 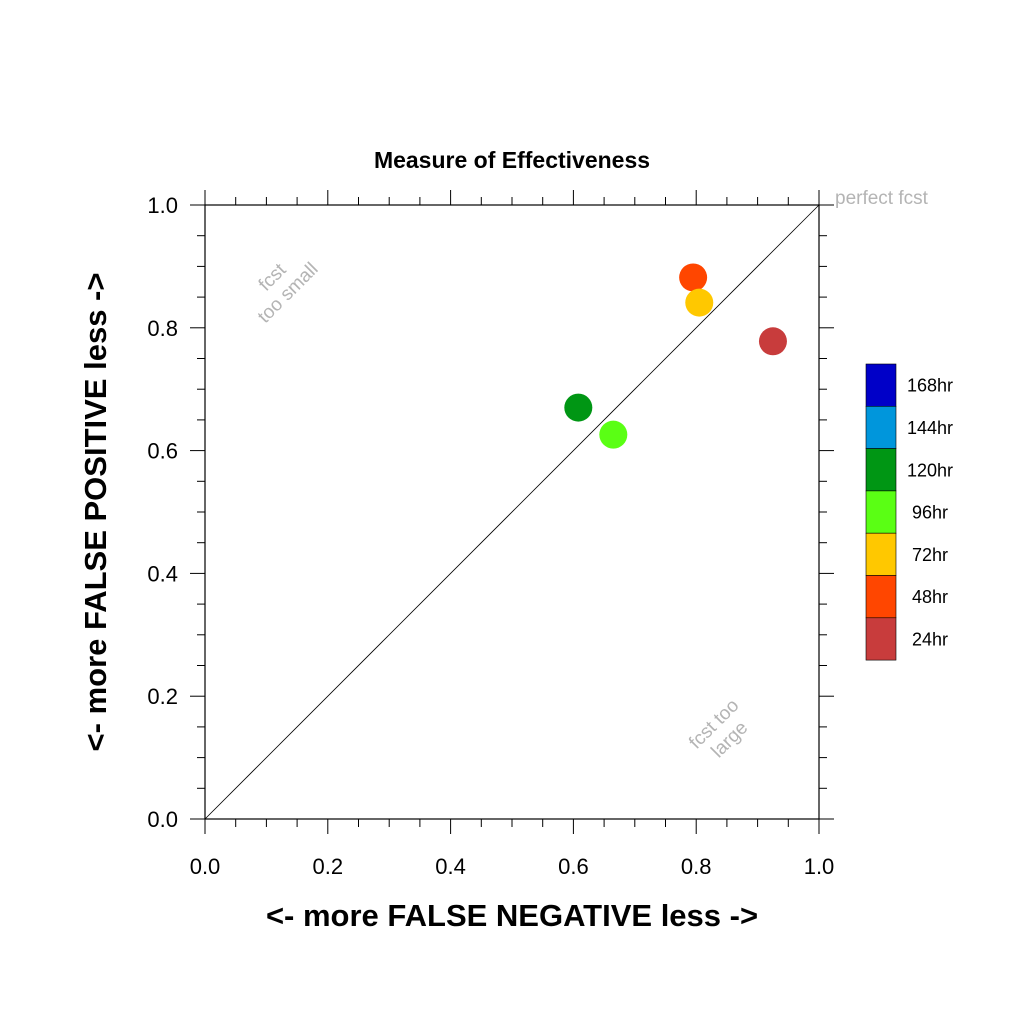 What do you see at coordinates (772, 341) in the screenshot?
I see `point-24hr` at bounding box center [772, 341].